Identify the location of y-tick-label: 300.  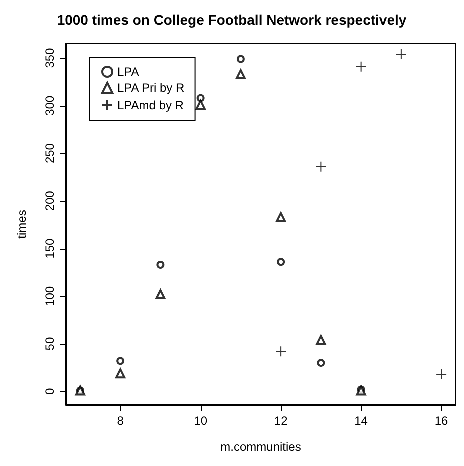
(50, 106).